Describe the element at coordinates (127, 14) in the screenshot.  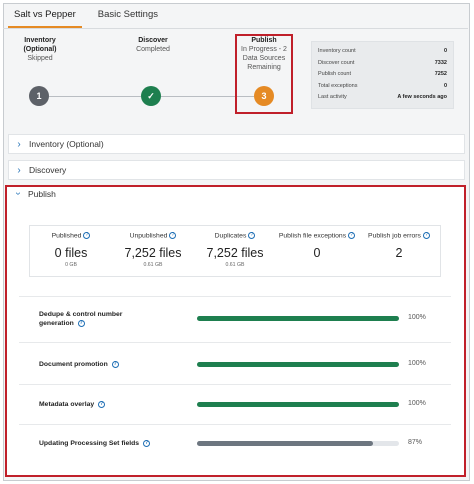
I see `tab-basic-settings: Basic Settings` at that location.